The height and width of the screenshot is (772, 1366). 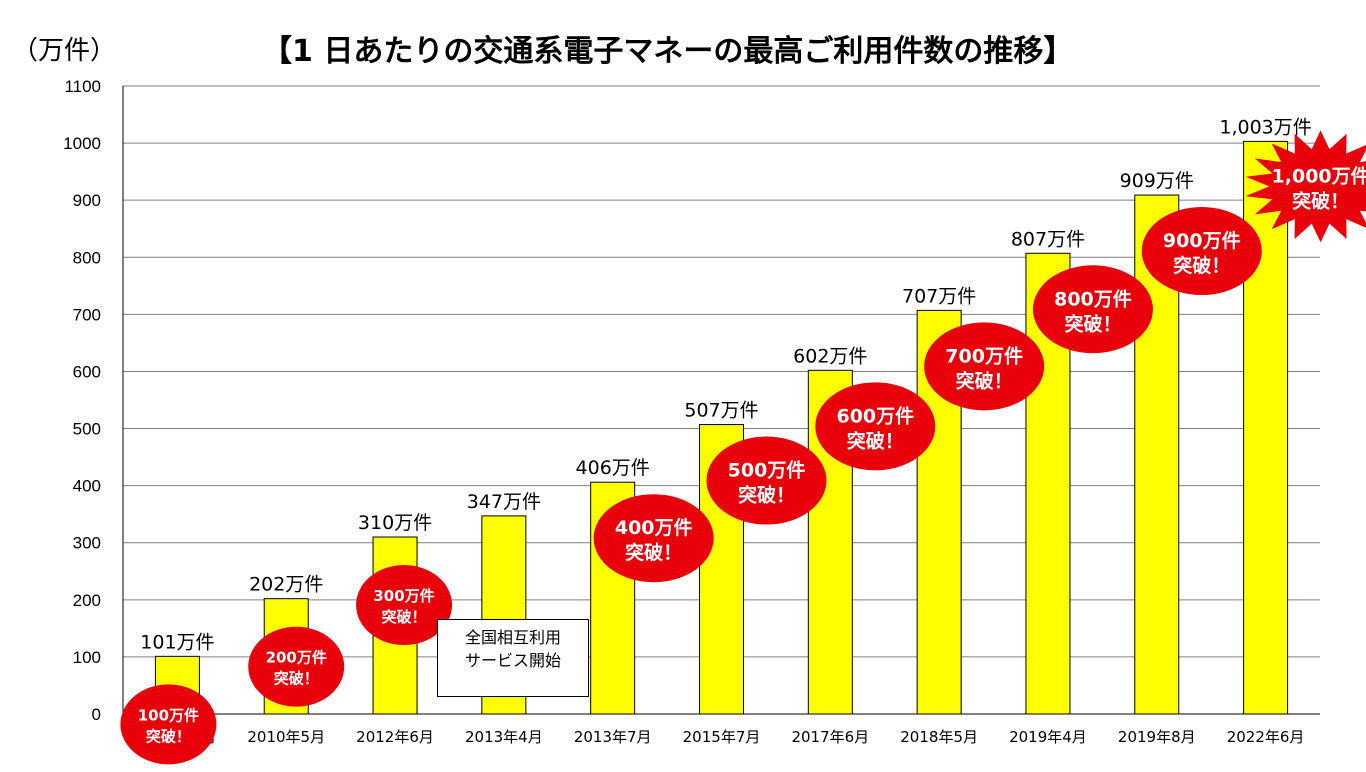 What do you see at coordinates (1048, 239) in the screenshot?
I see `value-label: 807万件` at bounding box center [1048, 239].